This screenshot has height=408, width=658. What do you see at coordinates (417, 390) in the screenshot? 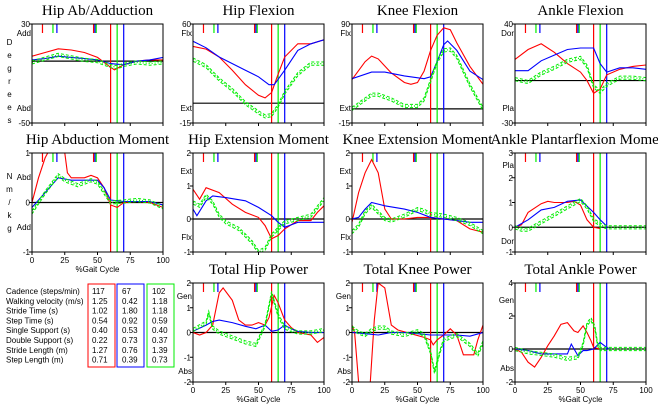
I see `x-tick-label: 50` at bounding box center [417, 390].